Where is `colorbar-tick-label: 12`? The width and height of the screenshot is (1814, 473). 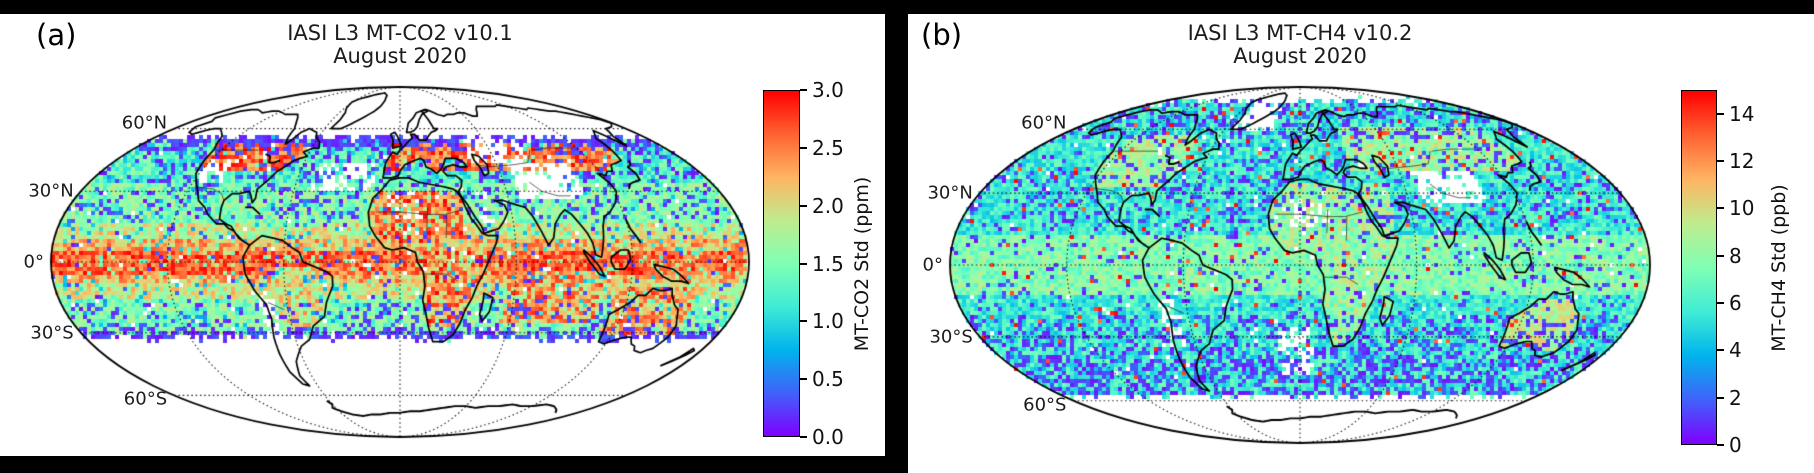 colorbar-tick-label: 12 is located at coordinates (1742, 161).